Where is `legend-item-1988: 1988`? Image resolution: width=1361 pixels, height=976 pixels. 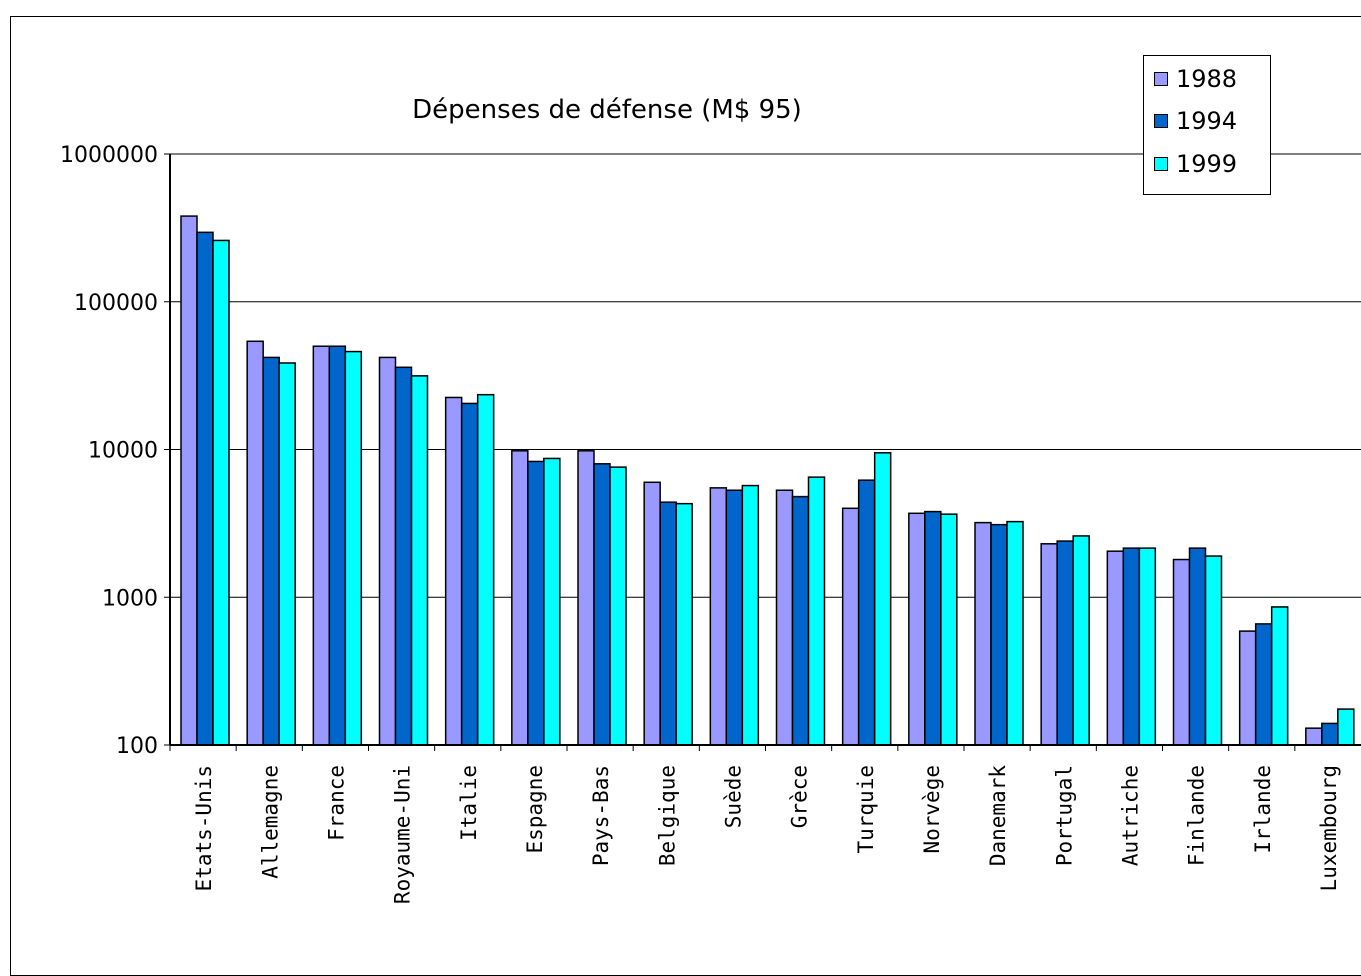 legend-item-1988: 1988 is located at coordinates (1195, 79).